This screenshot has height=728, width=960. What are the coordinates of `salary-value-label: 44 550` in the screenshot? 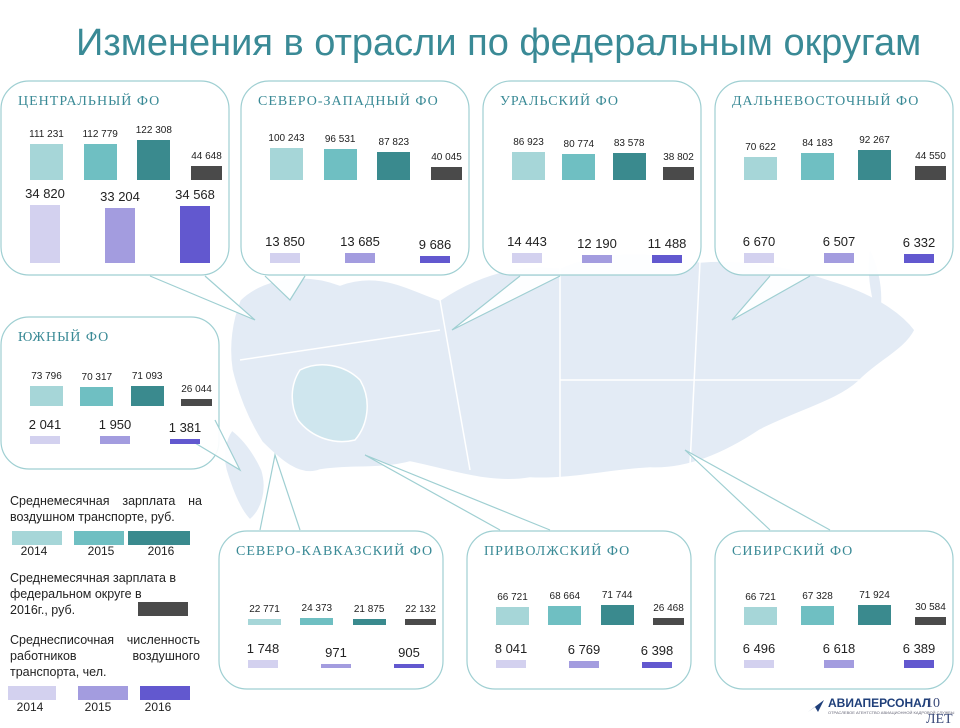 It's located at (930, 156).